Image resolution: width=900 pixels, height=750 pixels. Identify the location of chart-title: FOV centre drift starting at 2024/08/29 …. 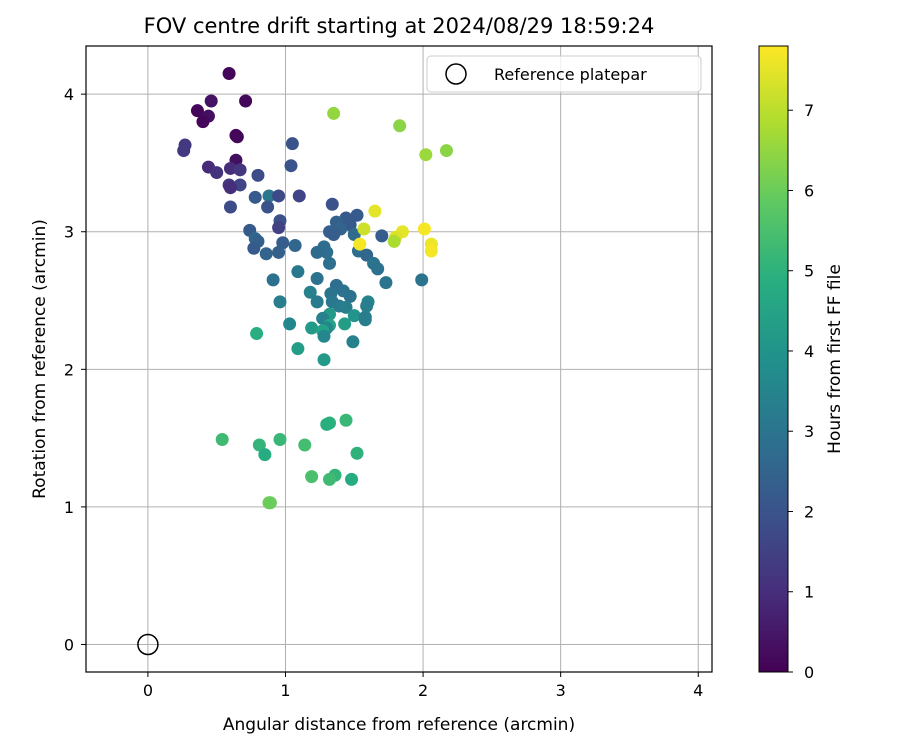
(399, 26).